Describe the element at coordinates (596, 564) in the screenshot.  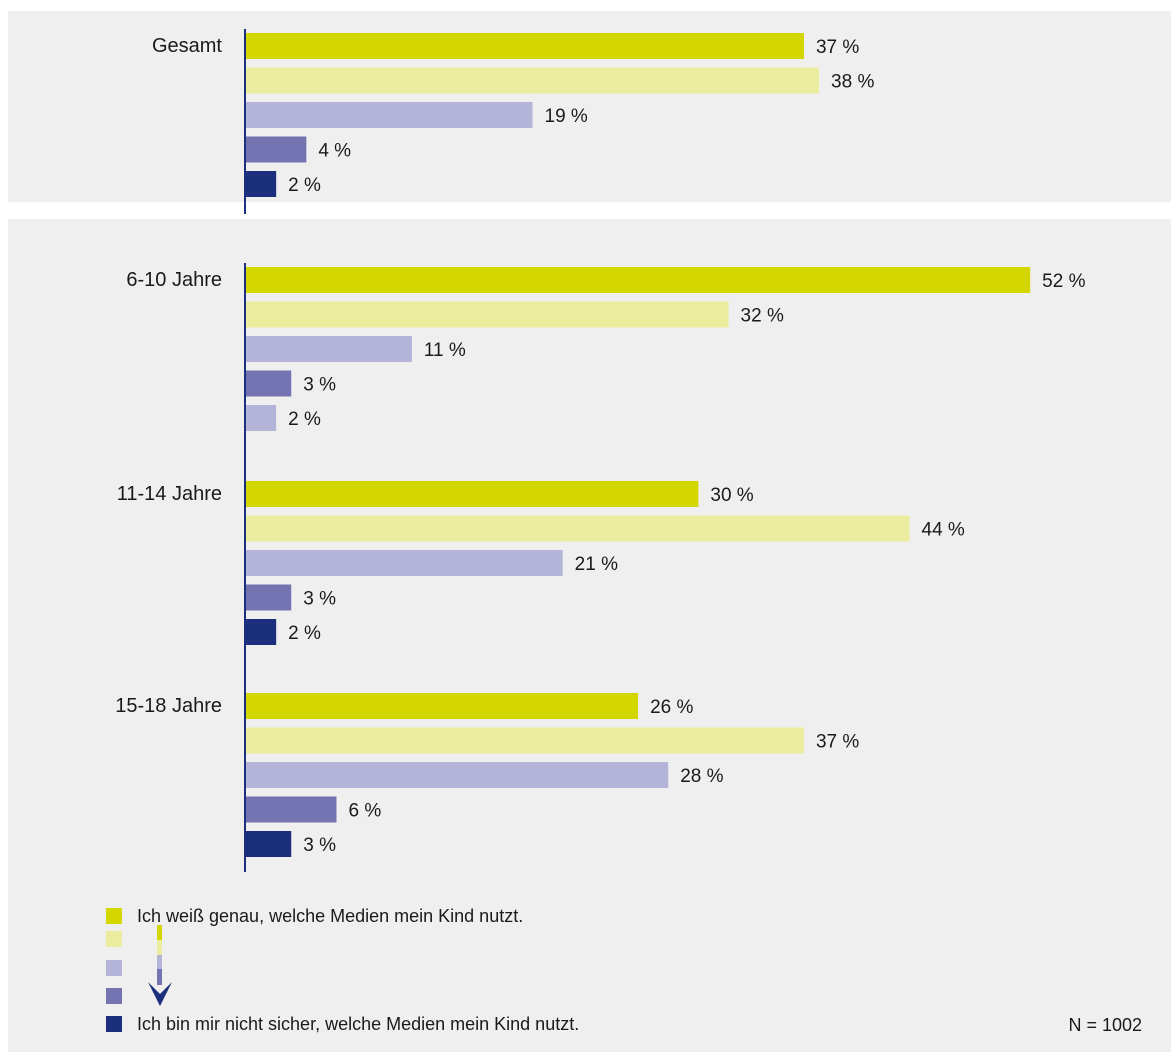
I see `bar-value-label: 21 %` at that location.